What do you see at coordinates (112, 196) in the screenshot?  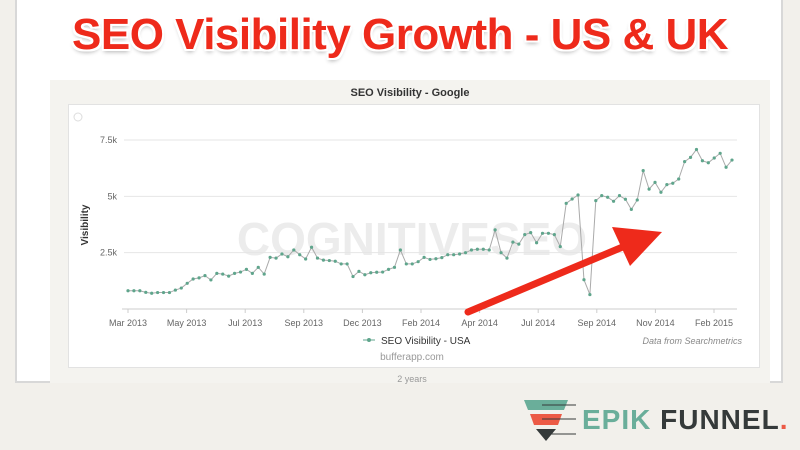 I see `y-tick-label: 5k` at bounding box center [112, 196].